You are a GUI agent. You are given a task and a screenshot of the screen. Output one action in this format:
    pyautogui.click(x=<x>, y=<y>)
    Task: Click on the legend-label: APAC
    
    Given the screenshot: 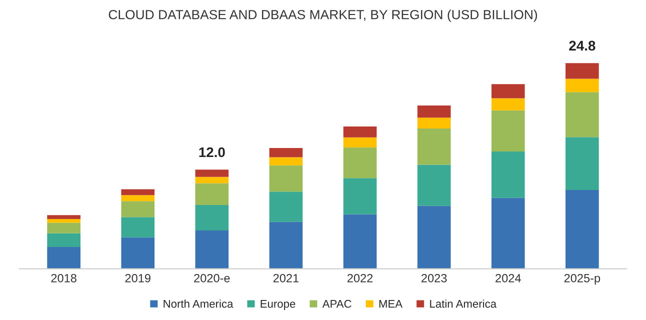 What is the action you would take?
    pyautogui.click(x=337, y=304)
    